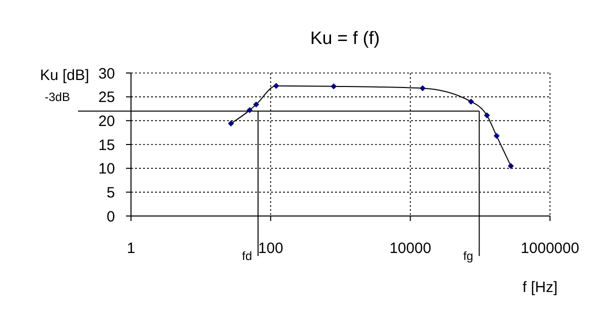 The image size is (599, 321). I want to click on chart-title: Ku = f (f), so click(345, 38).